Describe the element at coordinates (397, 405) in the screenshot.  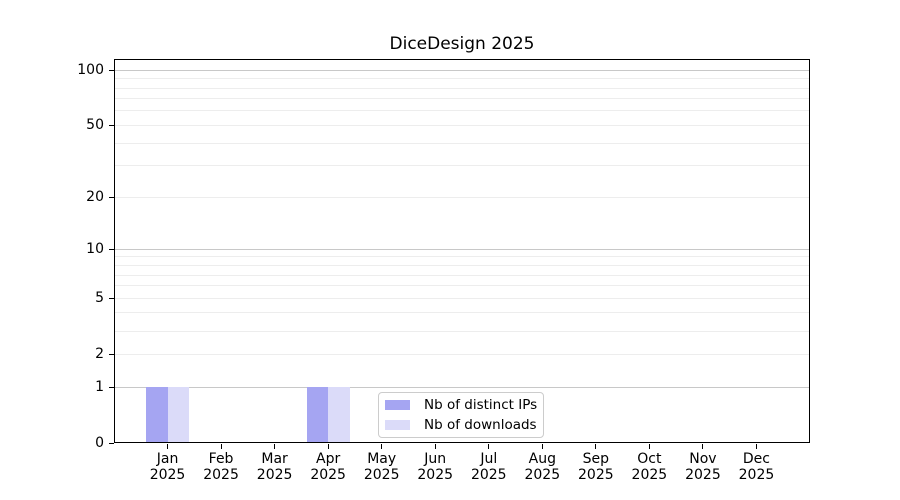
I see `legend-swatch-distinct-ips` at that location.